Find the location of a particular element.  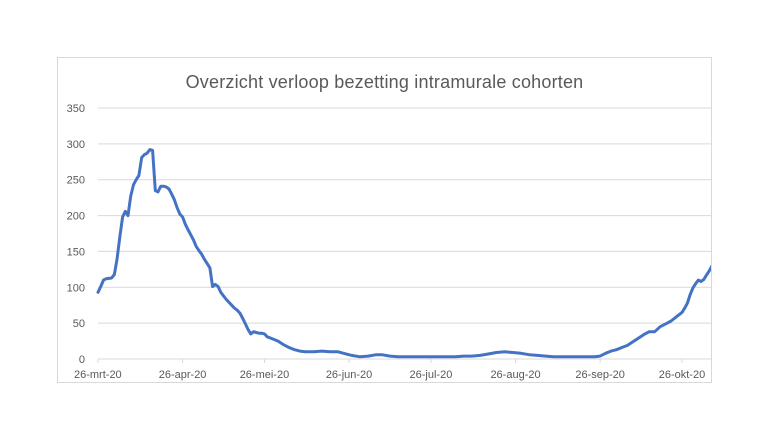

x-axis-tick-label: 26-mrt-20 is located at coordinates (98, 375).